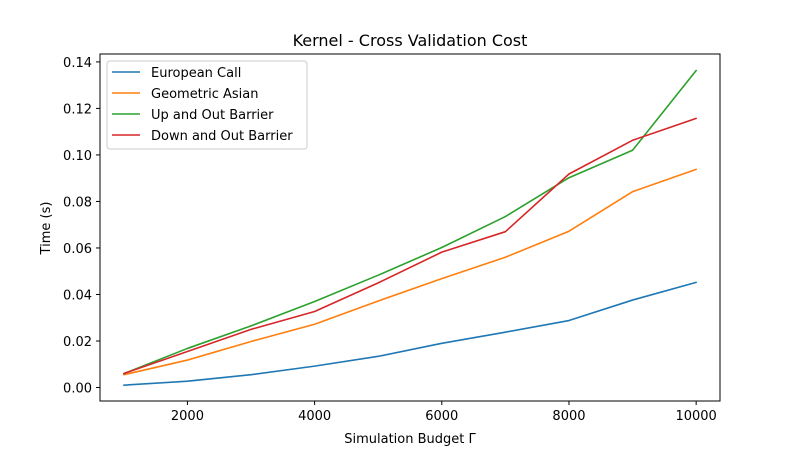 The width and height of the screenshot is (800, 450). Describe the element at coordinates (314, 416) in the screenshot. I see `x-tick-label: 4000` at that location.